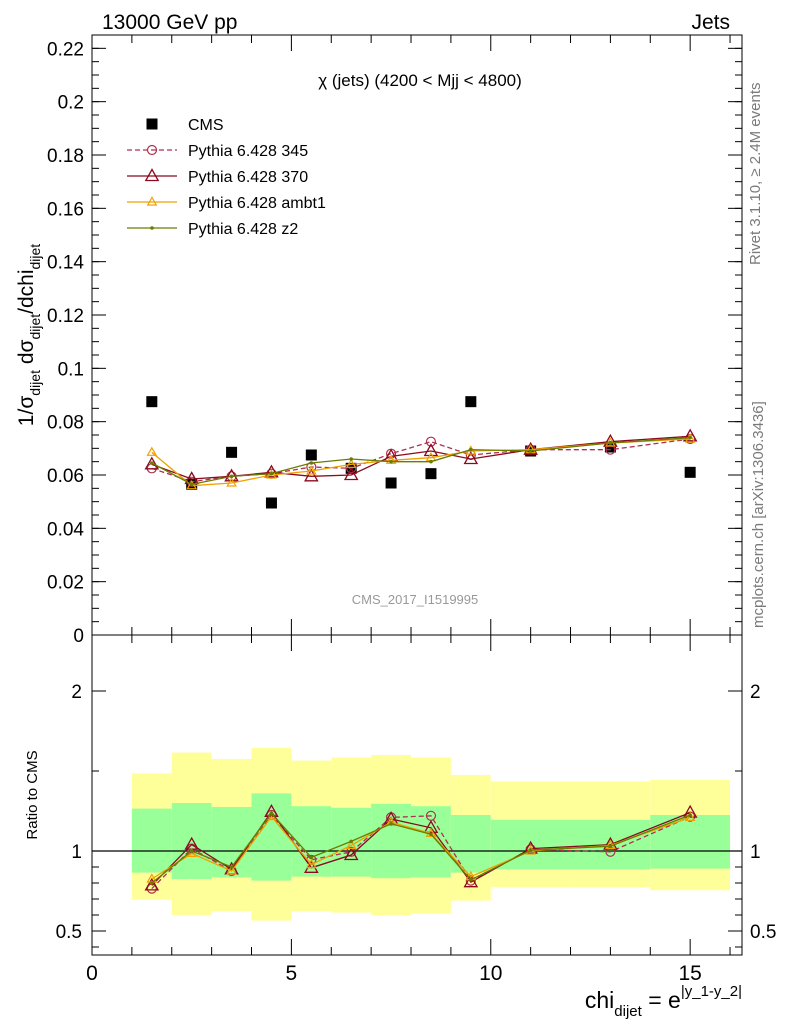 Image resolution: width=786 pixels, height=1024 pixels. Describe the element at coordinates (92, 973) in the screenshot. I see `x-tick-label: 0` at that location.